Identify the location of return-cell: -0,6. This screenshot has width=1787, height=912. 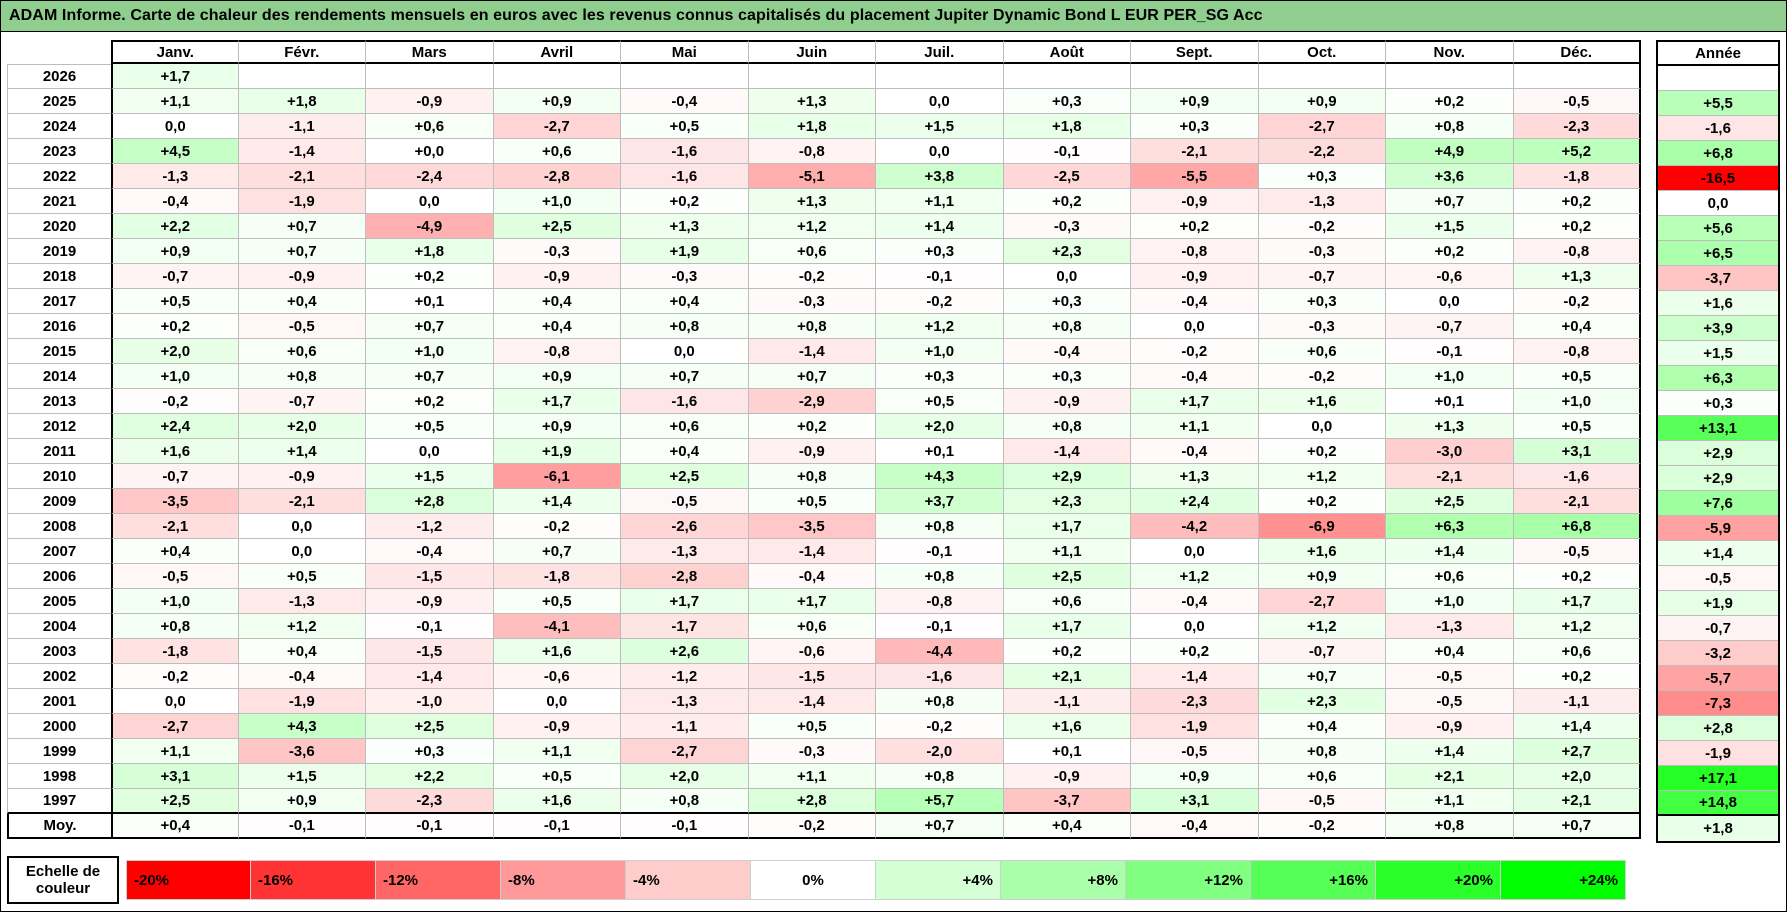
(1450, 276).